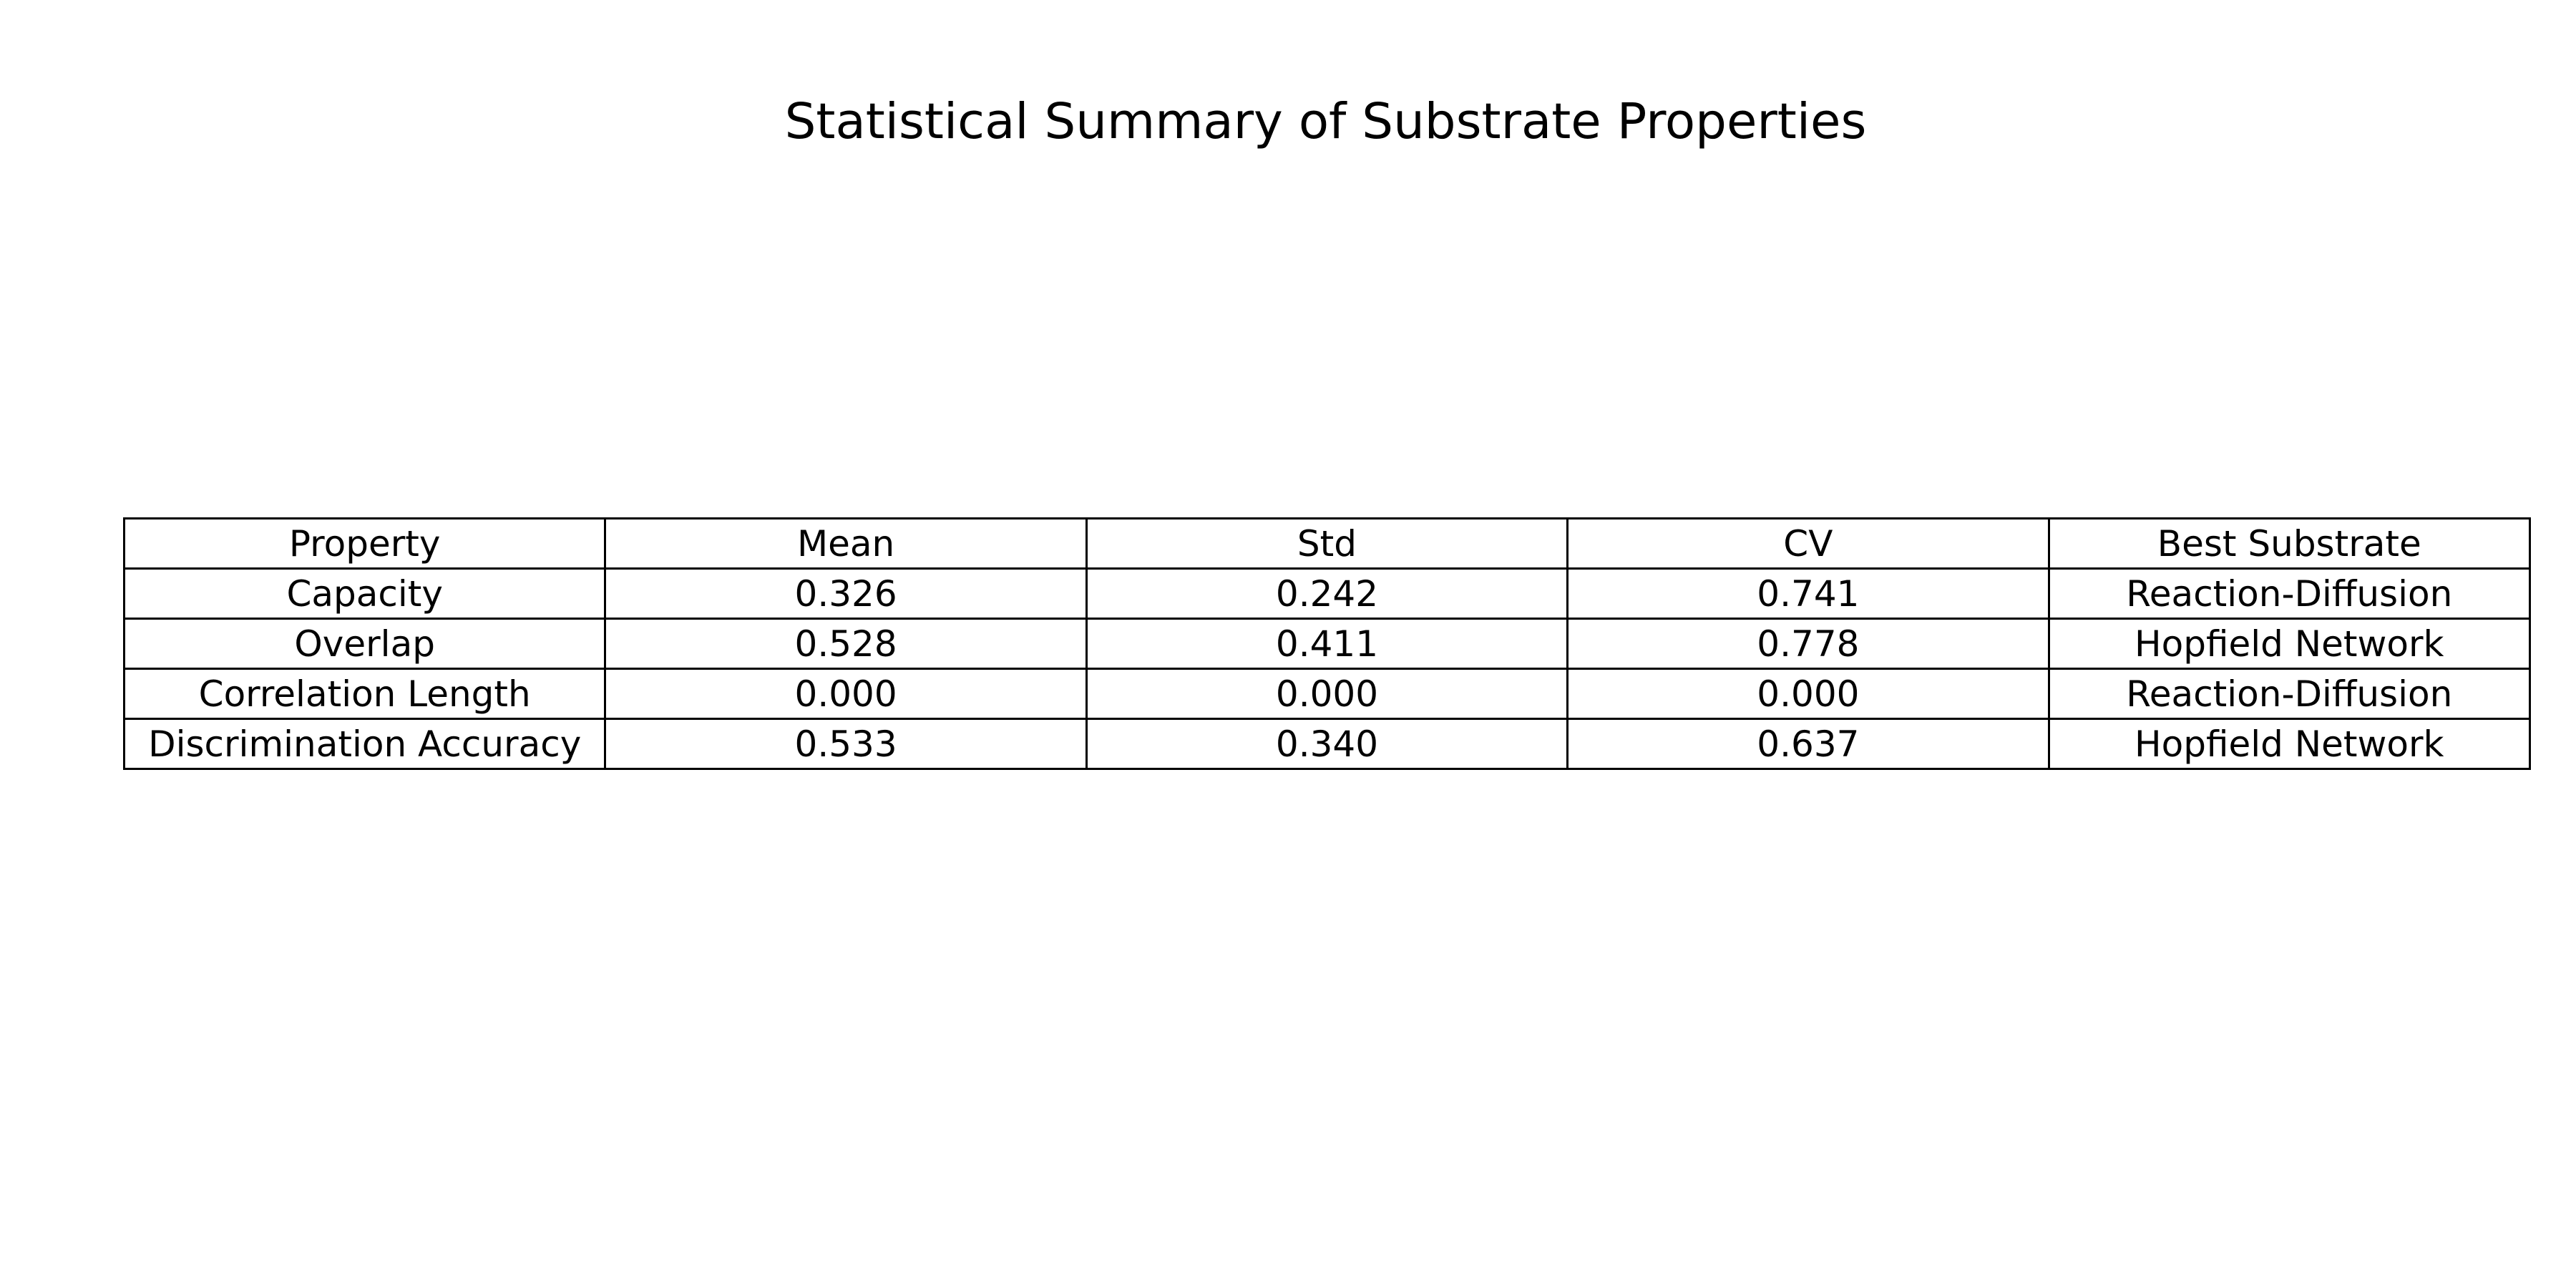 Image resolution: width=2576 pixels, height=1288 pixels. Describe the element at coordinates (364, 593) in the screenshot. I see `cell-property: Capacity` at that location.